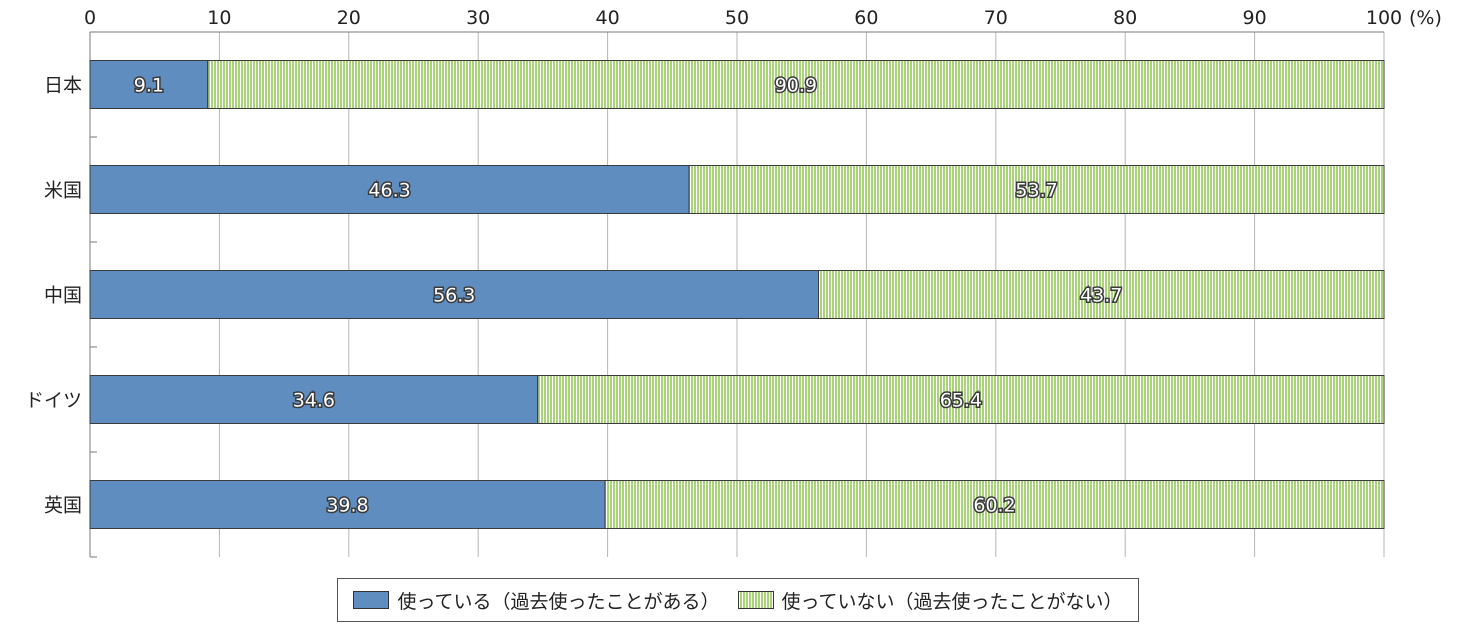 The image size is (1468, 633). What do you see at coordinates (1425, 18) in the screenshot?
I see `x-unit-label: (%)` at bounding box center [1425, 18].